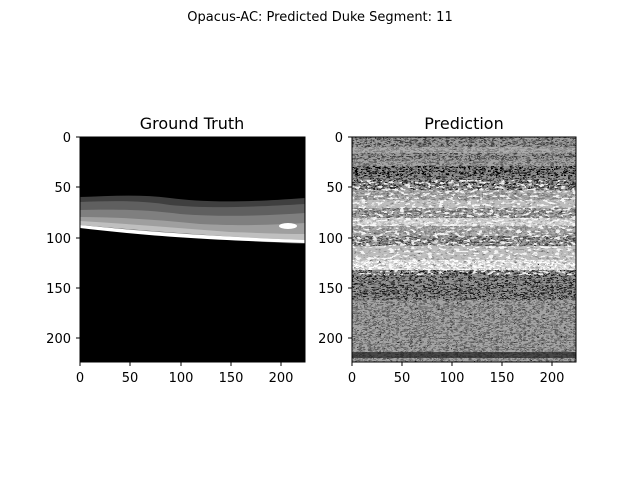  I want to click on prediction-x-axis, so click(452, 364).